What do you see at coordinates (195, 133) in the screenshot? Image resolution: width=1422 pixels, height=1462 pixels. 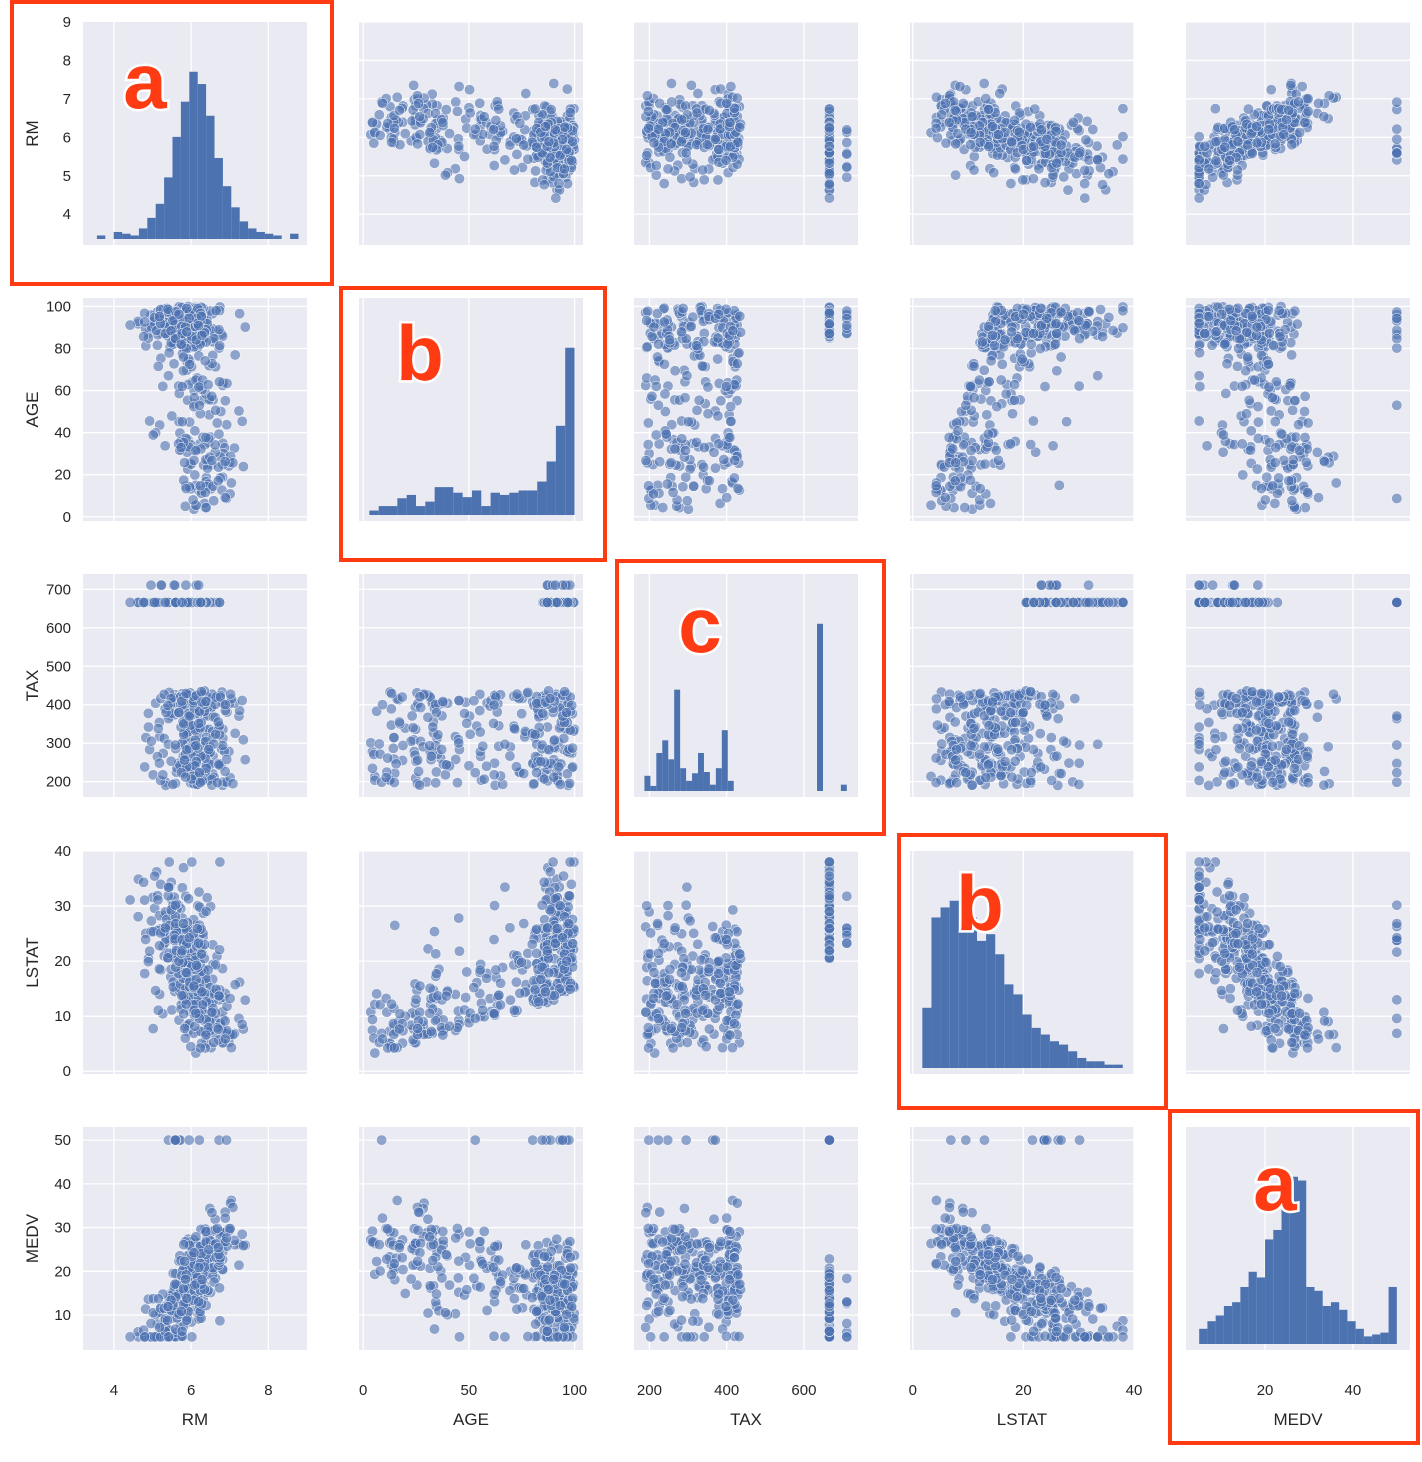 I see `panel-rm-vs-rm` at bounding box center [195, 133].